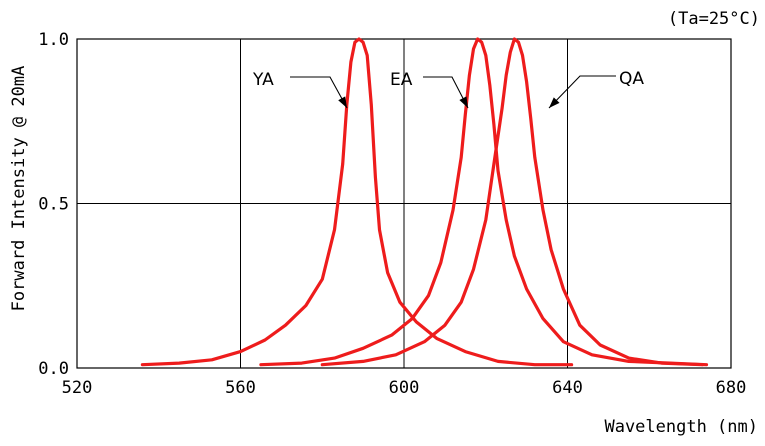 The width and height of the screenshot is (765, 446). What do you see at coordinates (567, 388) in the screenshot?
I see `x-tick-label: 640` at bounding box center [567, 388].